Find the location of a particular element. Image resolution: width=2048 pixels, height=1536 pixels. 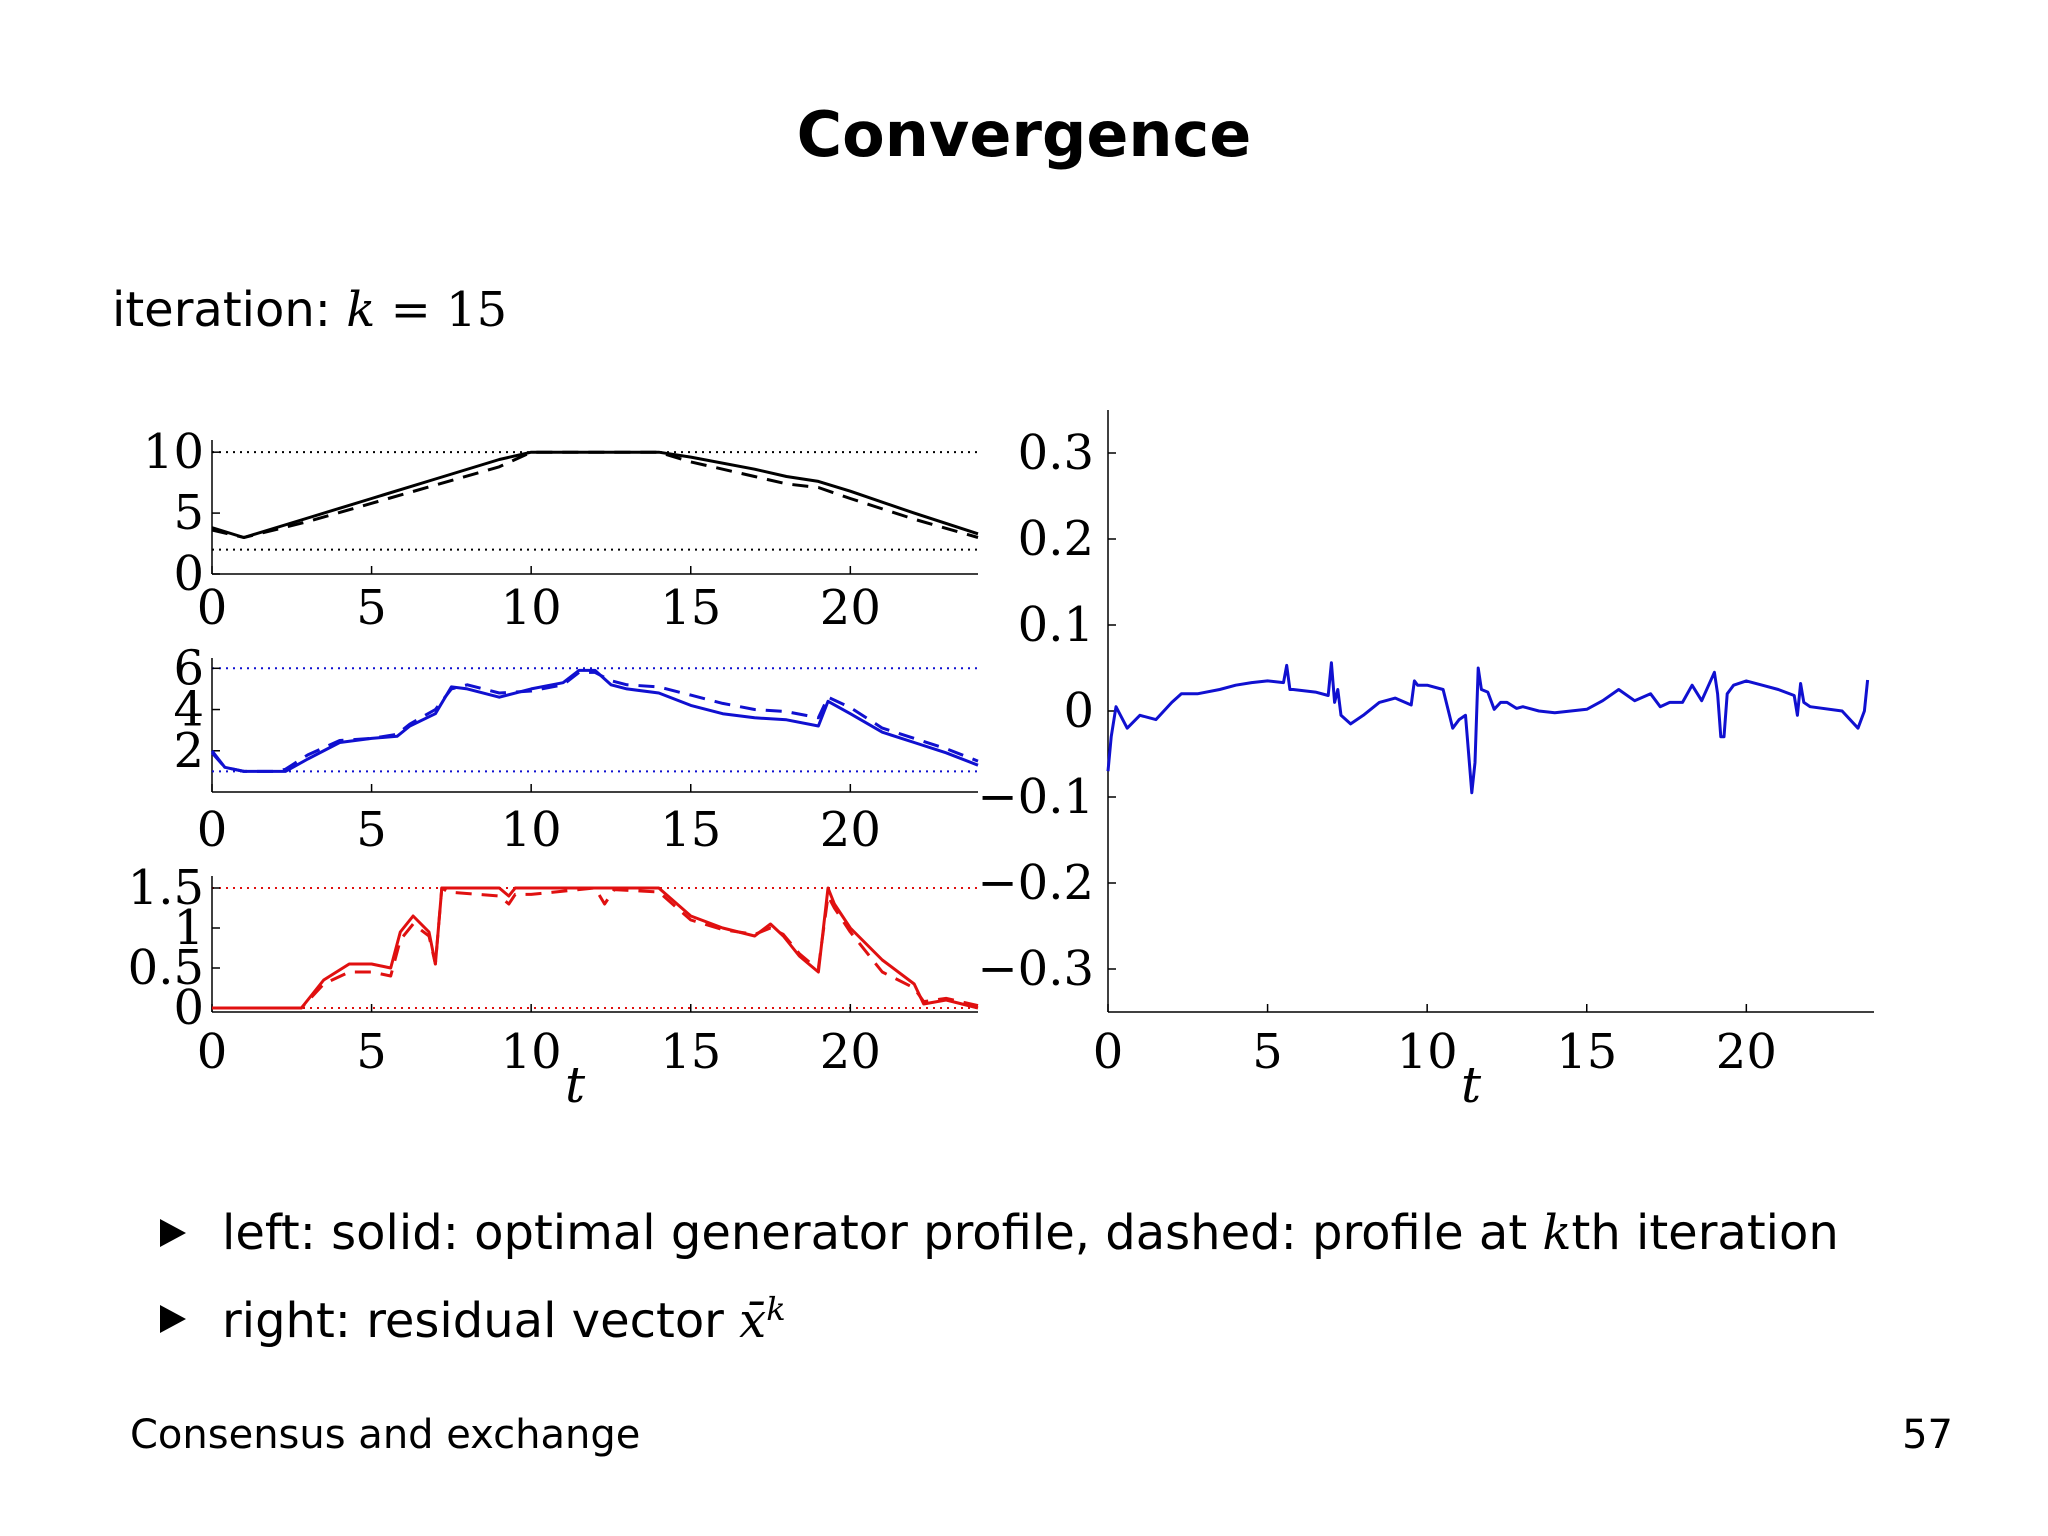

page-number: 57 is located at coordinates (1927, 1435).